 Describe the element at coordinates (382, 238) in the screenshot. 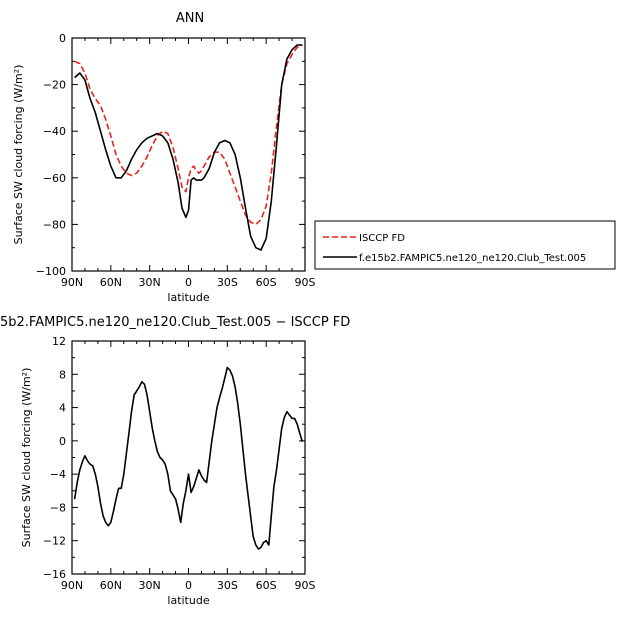

I see `legend-label-1: ISCCP FD` at that location.